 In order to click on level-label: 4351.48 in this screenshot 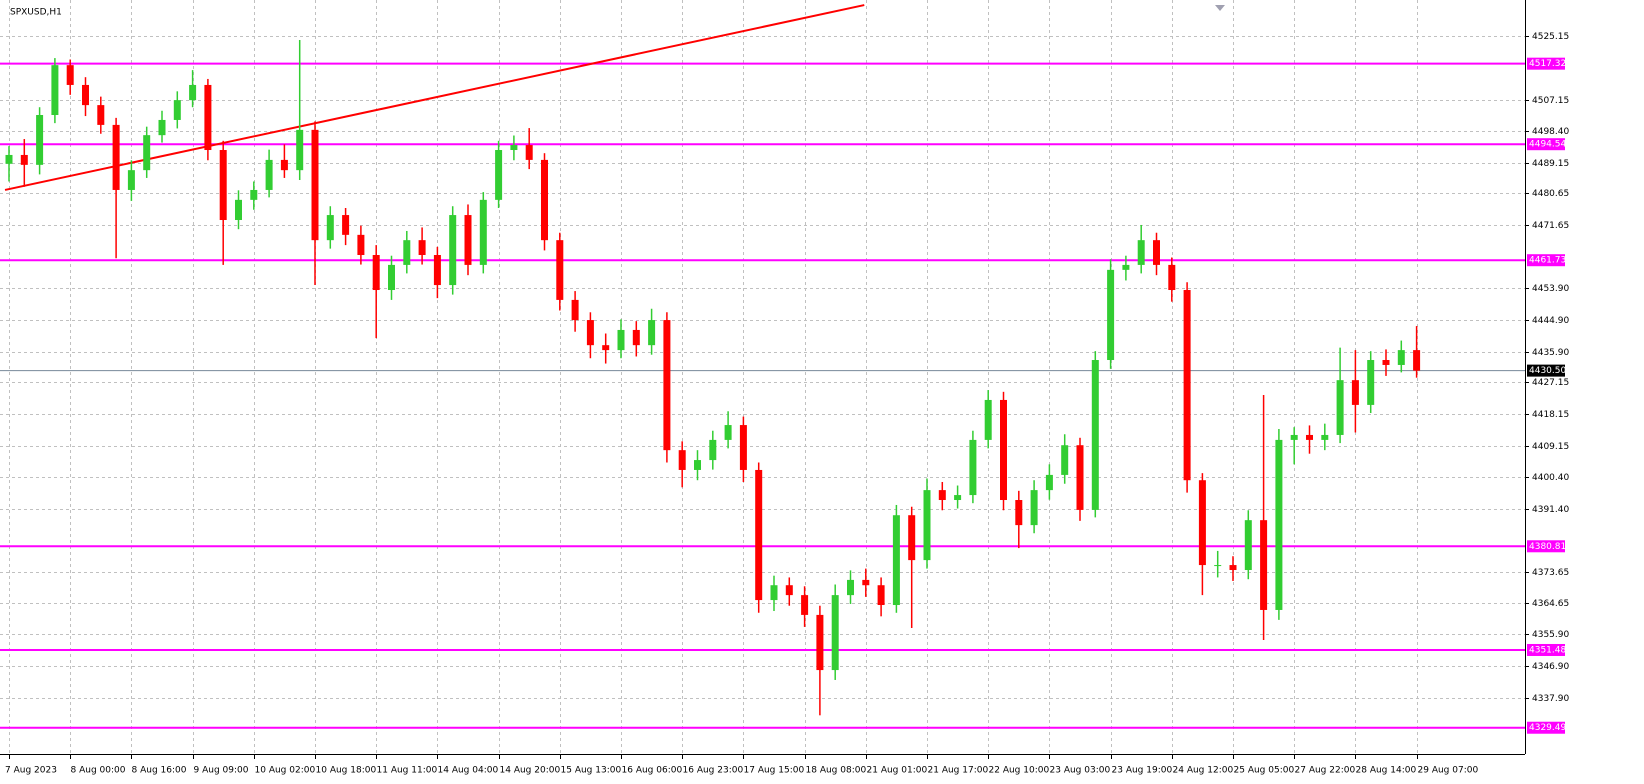, I will do `click(1547, 650)`.